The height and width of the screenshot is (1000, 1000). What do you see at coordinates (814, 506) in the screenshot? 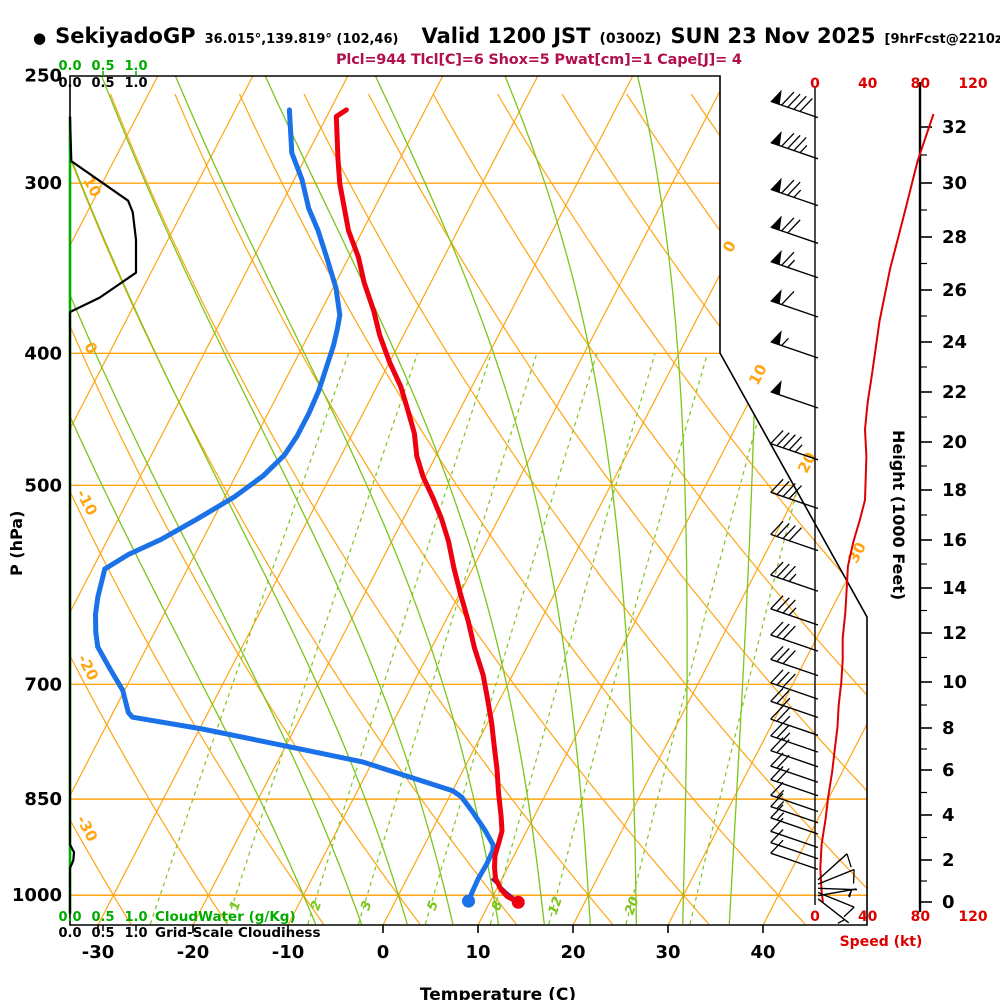
I see `wind-barbs` at bounding box center [814, 506].